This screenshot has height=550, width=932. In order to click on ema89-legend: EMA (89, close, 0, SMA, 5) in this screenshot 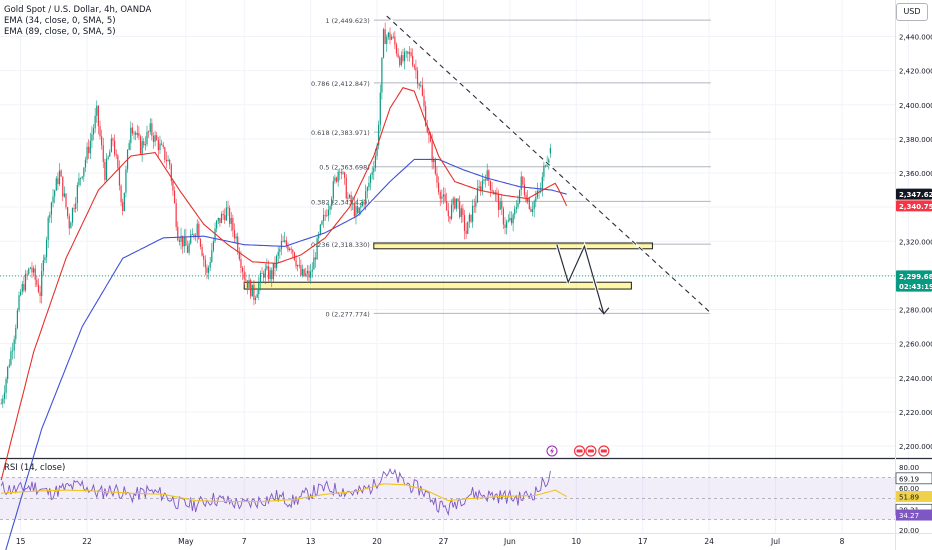, I will do `click(60, 32)`.